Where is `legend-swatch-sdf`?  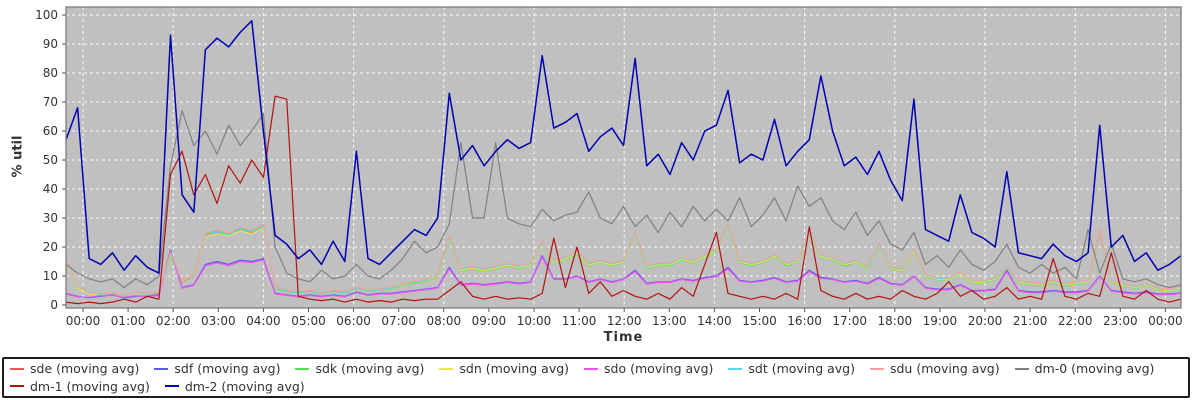 legend-swatch-sdf is located at coordinates (161, 368).